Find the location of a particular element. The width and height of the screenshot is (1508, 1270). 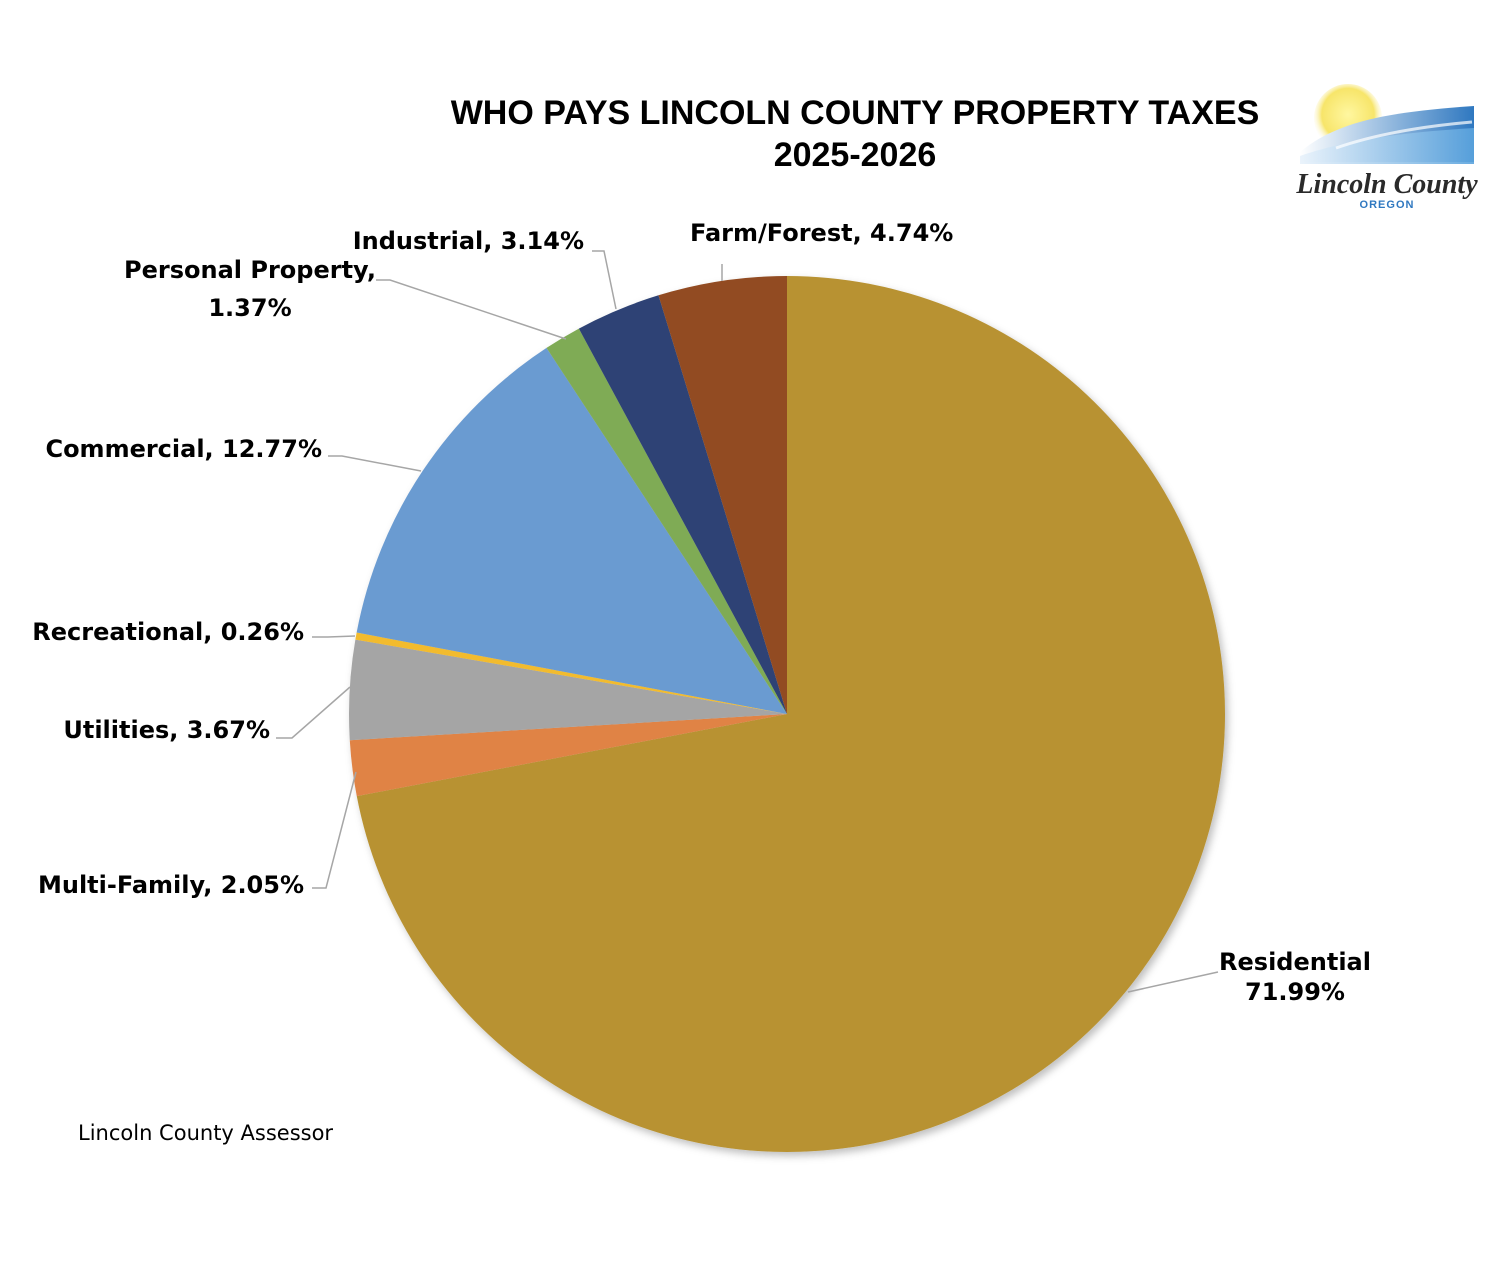

pie-slice-industrial is located at coordinates (682, 504).